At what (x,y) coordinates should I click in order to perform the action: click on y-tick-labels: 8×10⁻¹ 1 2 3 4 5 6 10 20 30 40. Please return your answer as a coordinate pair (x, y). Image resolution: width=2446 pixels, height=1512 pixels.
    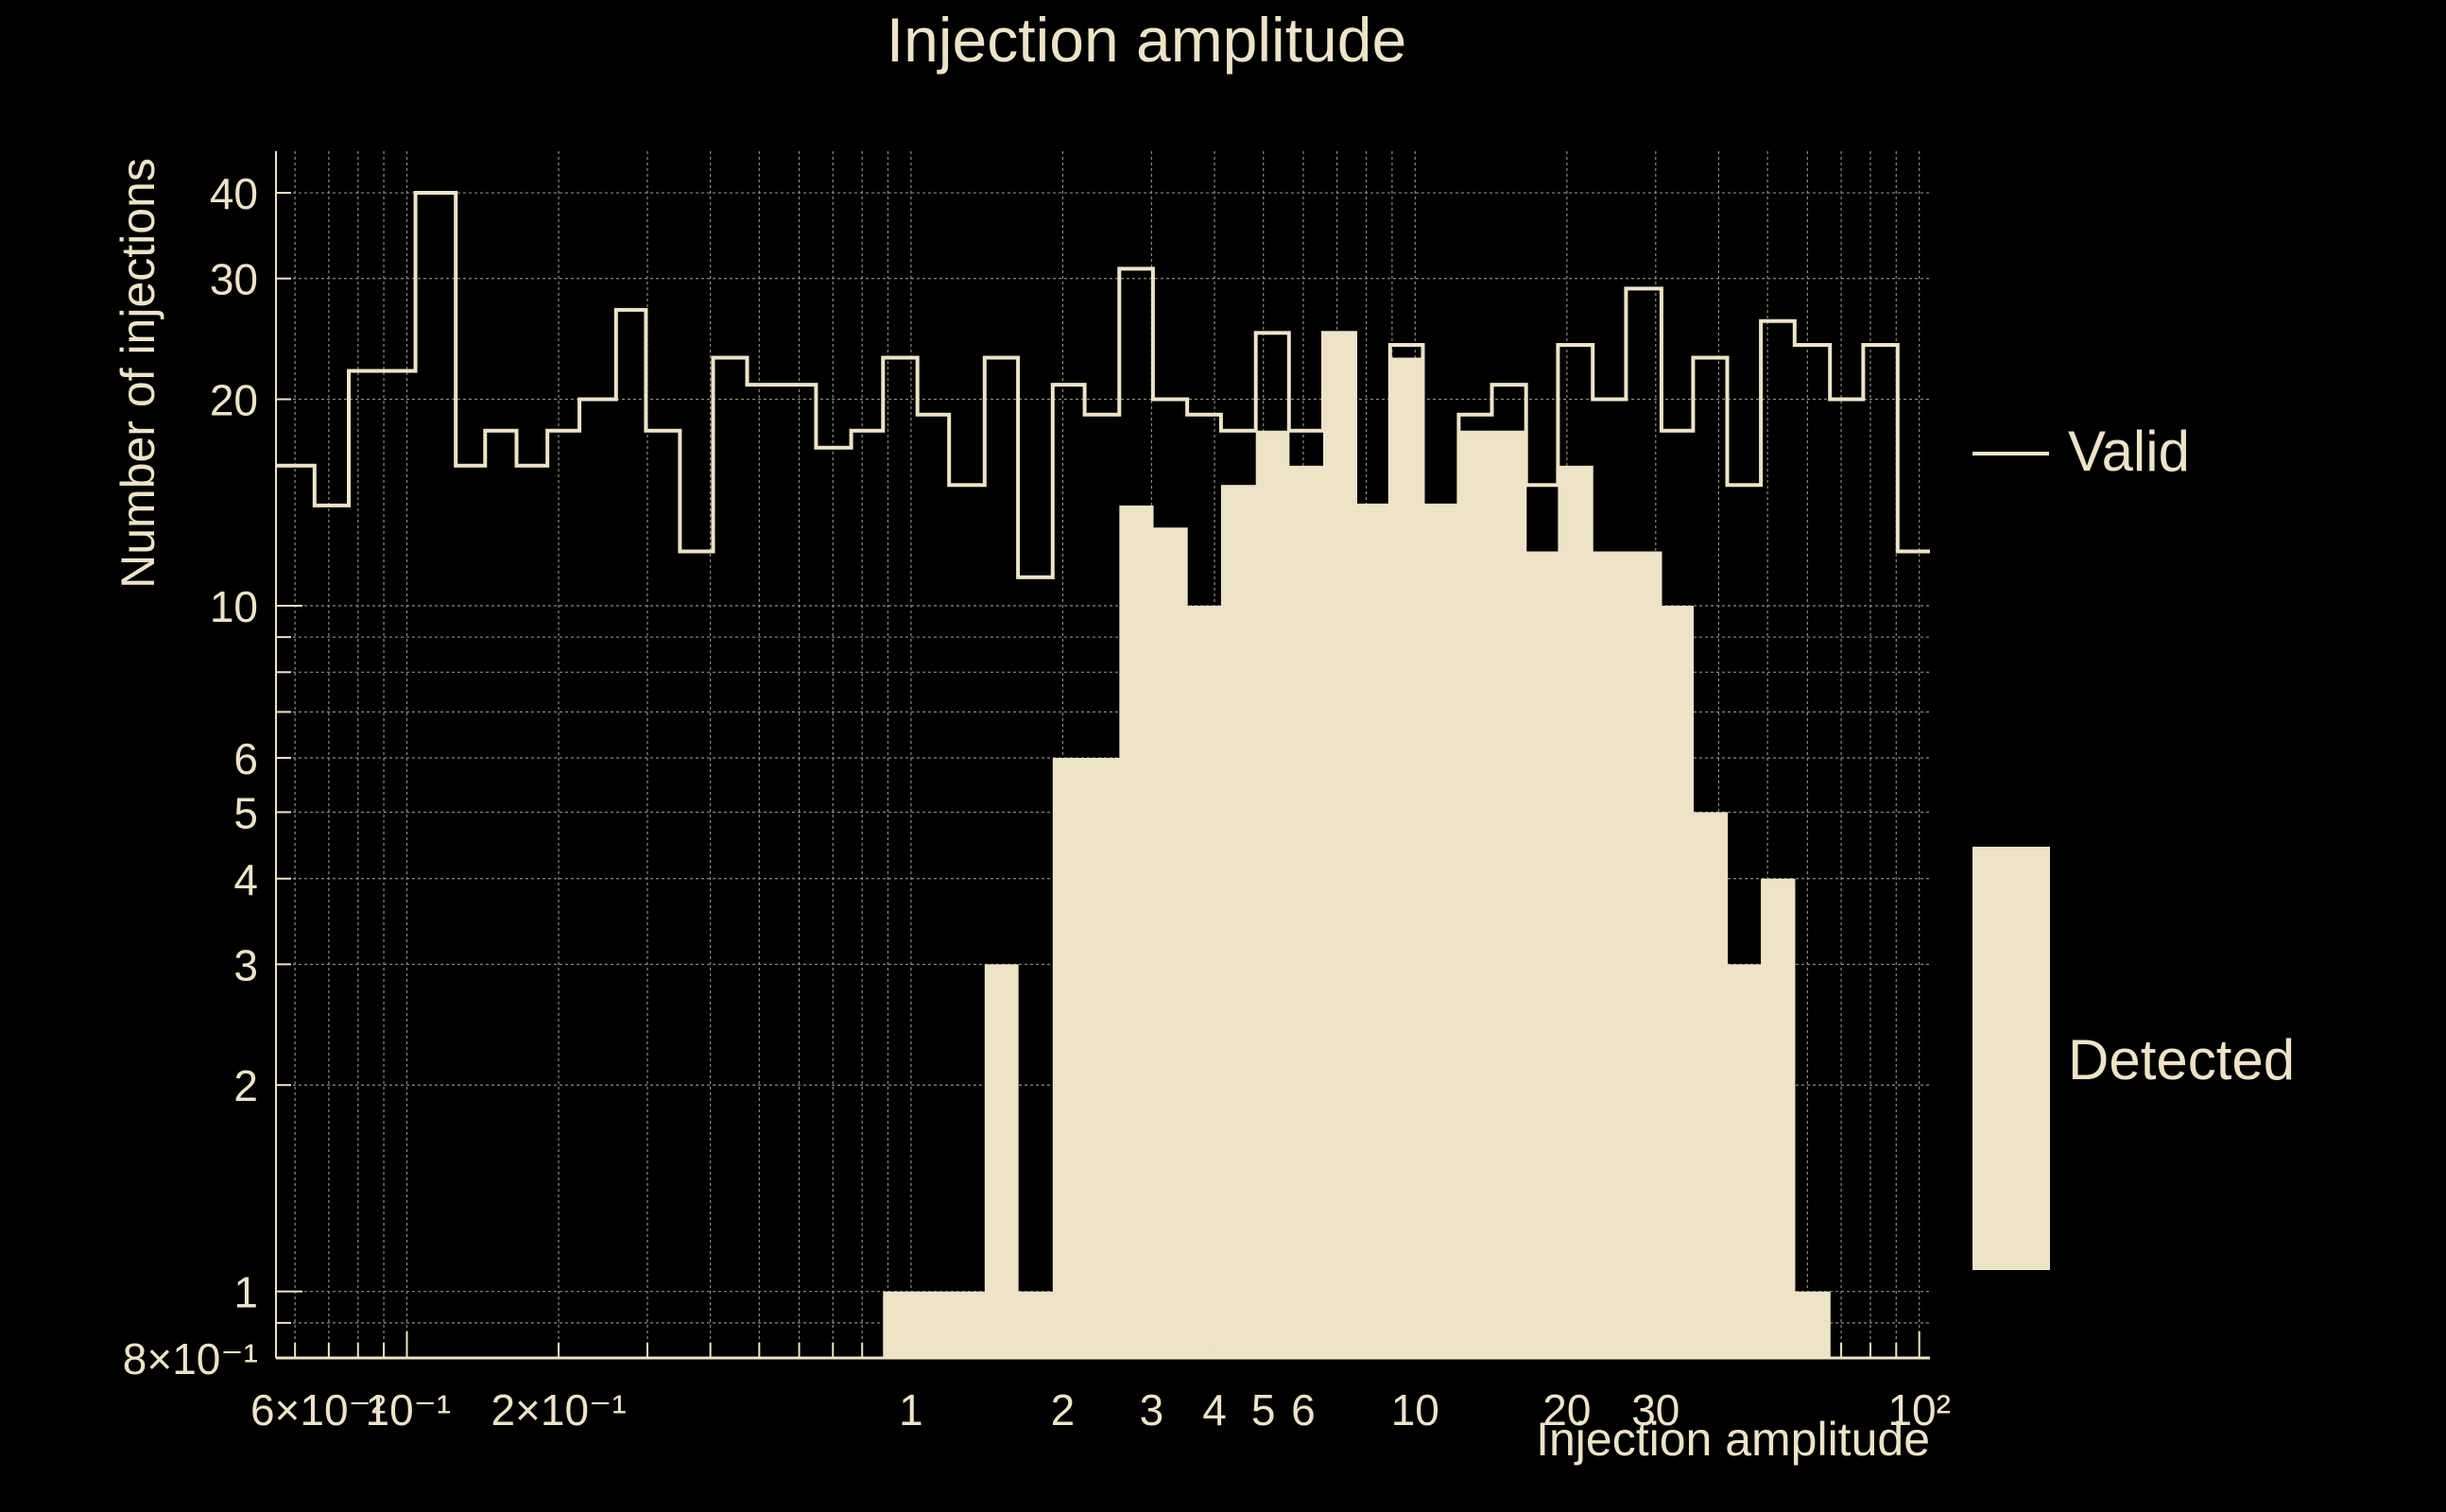
    Looking at the image, I should click on (191, 776).